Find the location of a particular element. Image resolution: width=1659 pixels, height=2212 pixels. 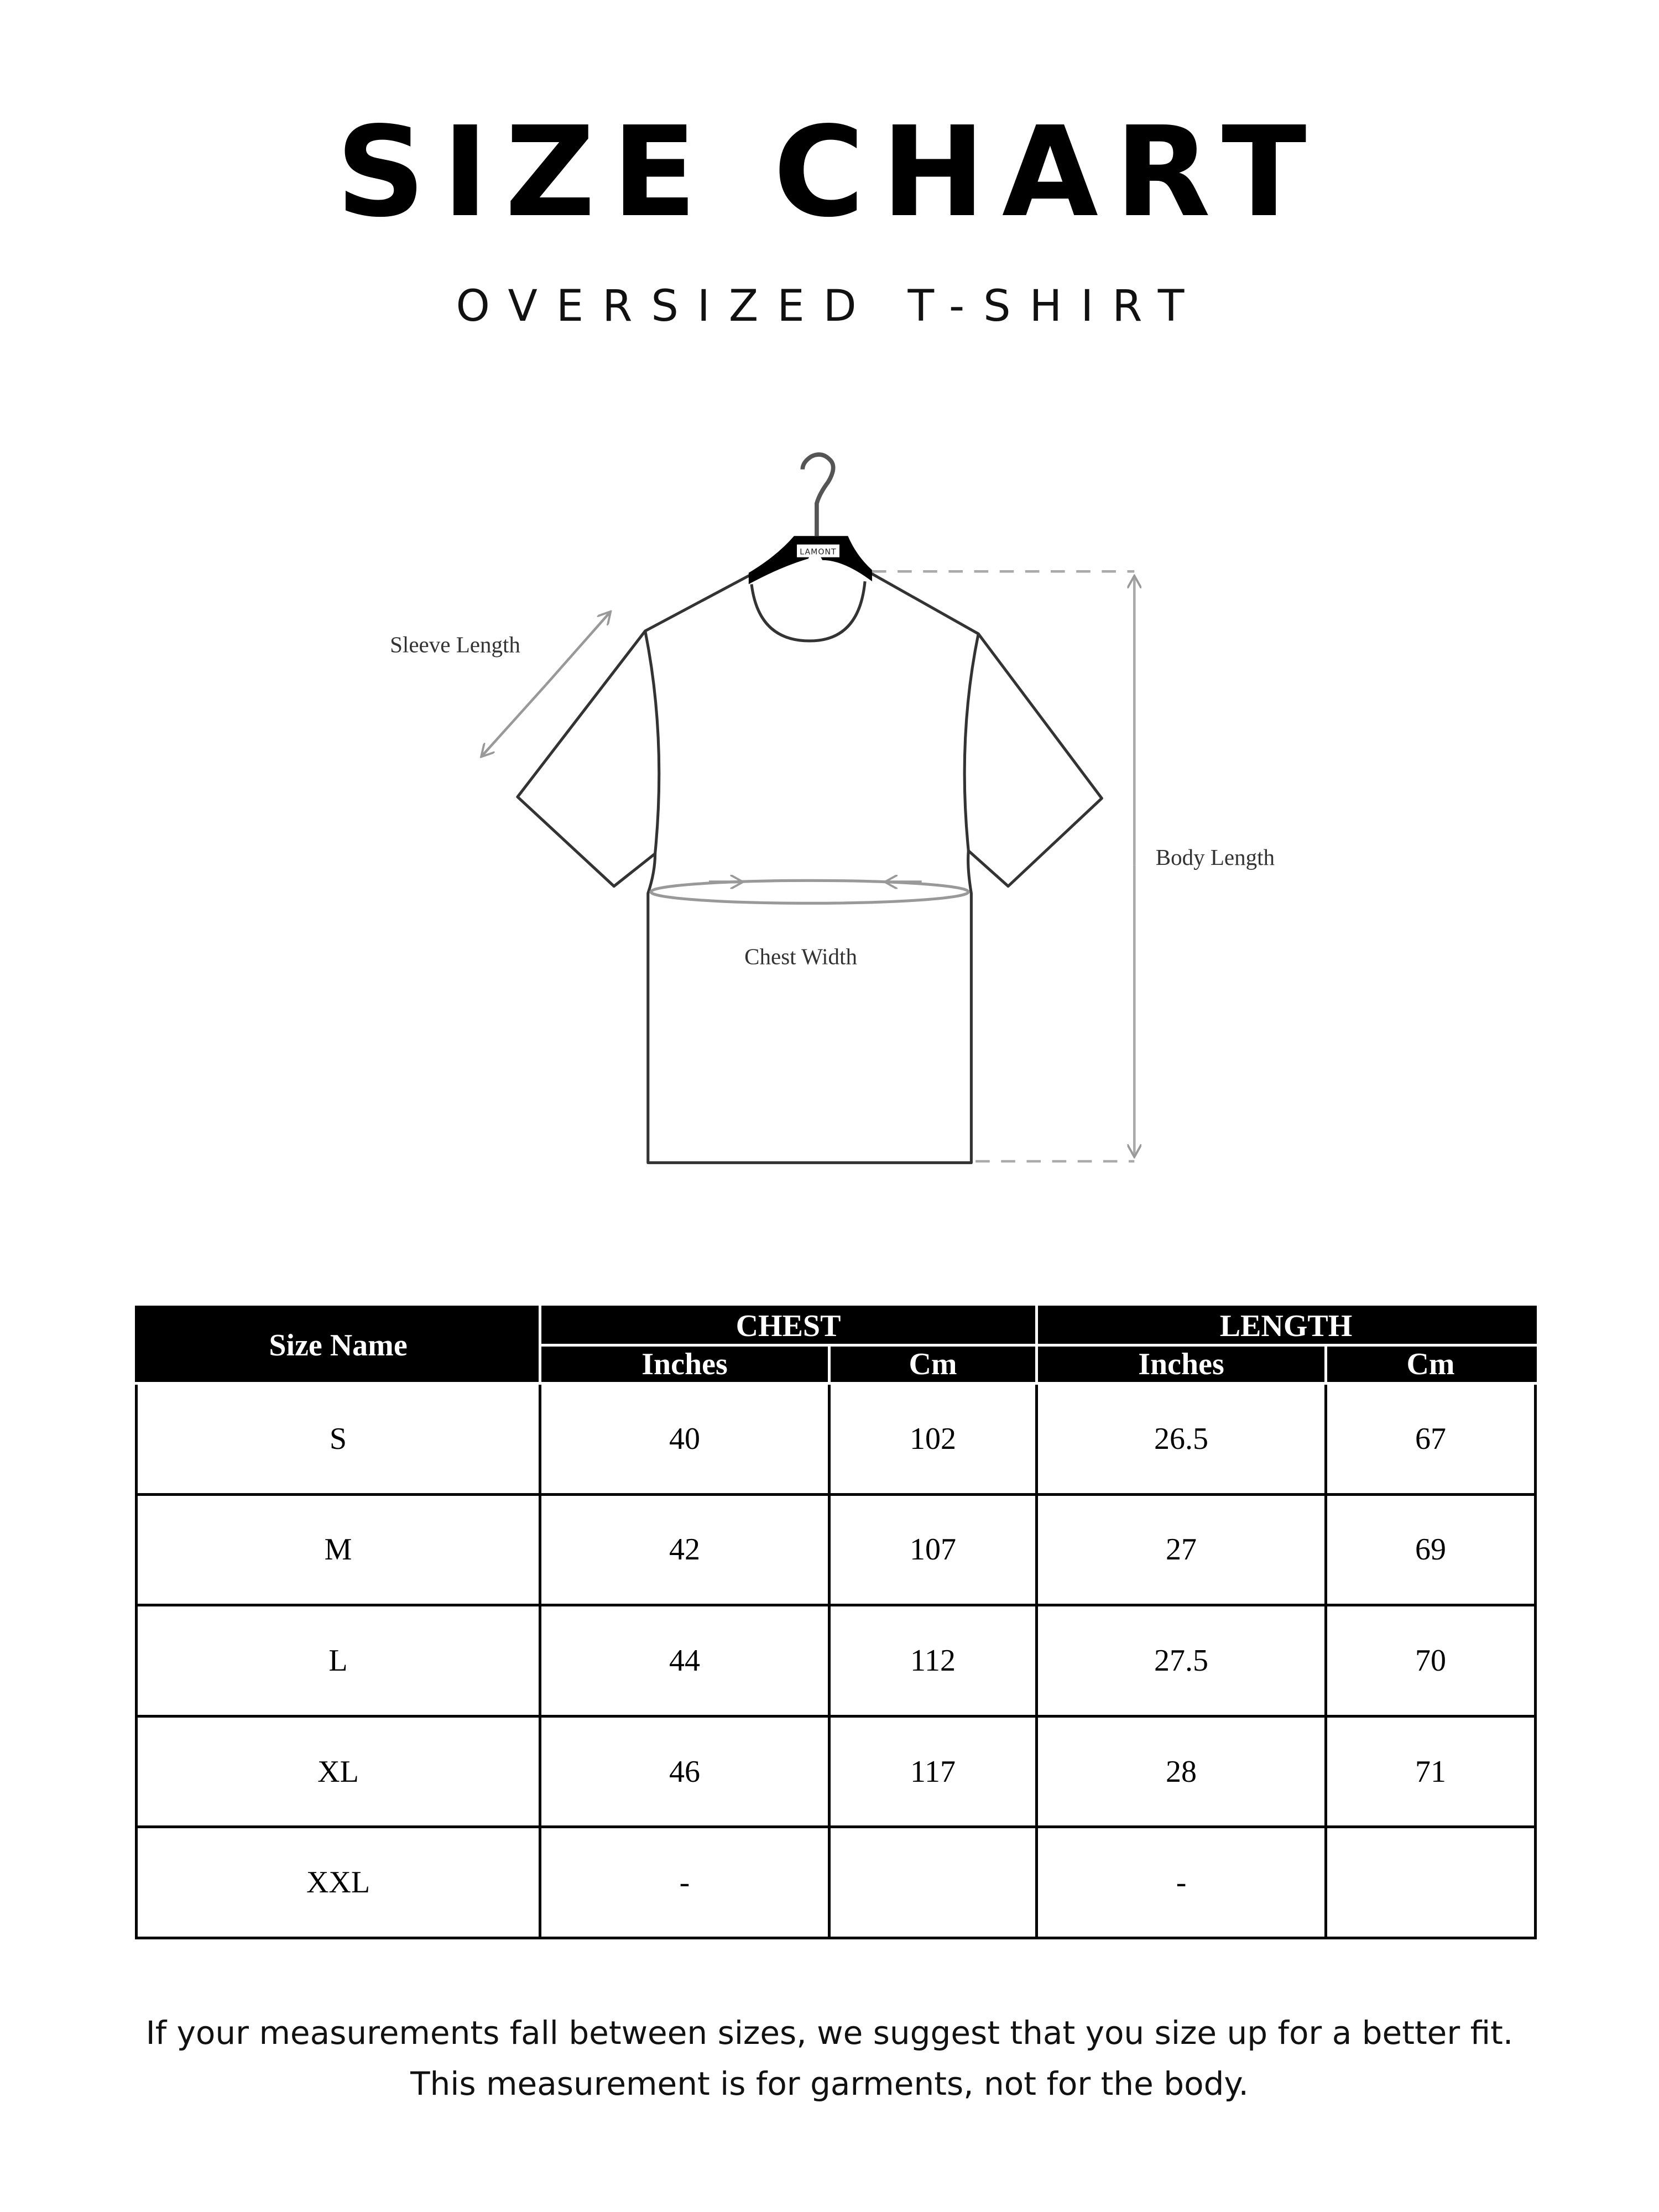

chest-inches-cell: 44 is located at coordinates (685, 1661).